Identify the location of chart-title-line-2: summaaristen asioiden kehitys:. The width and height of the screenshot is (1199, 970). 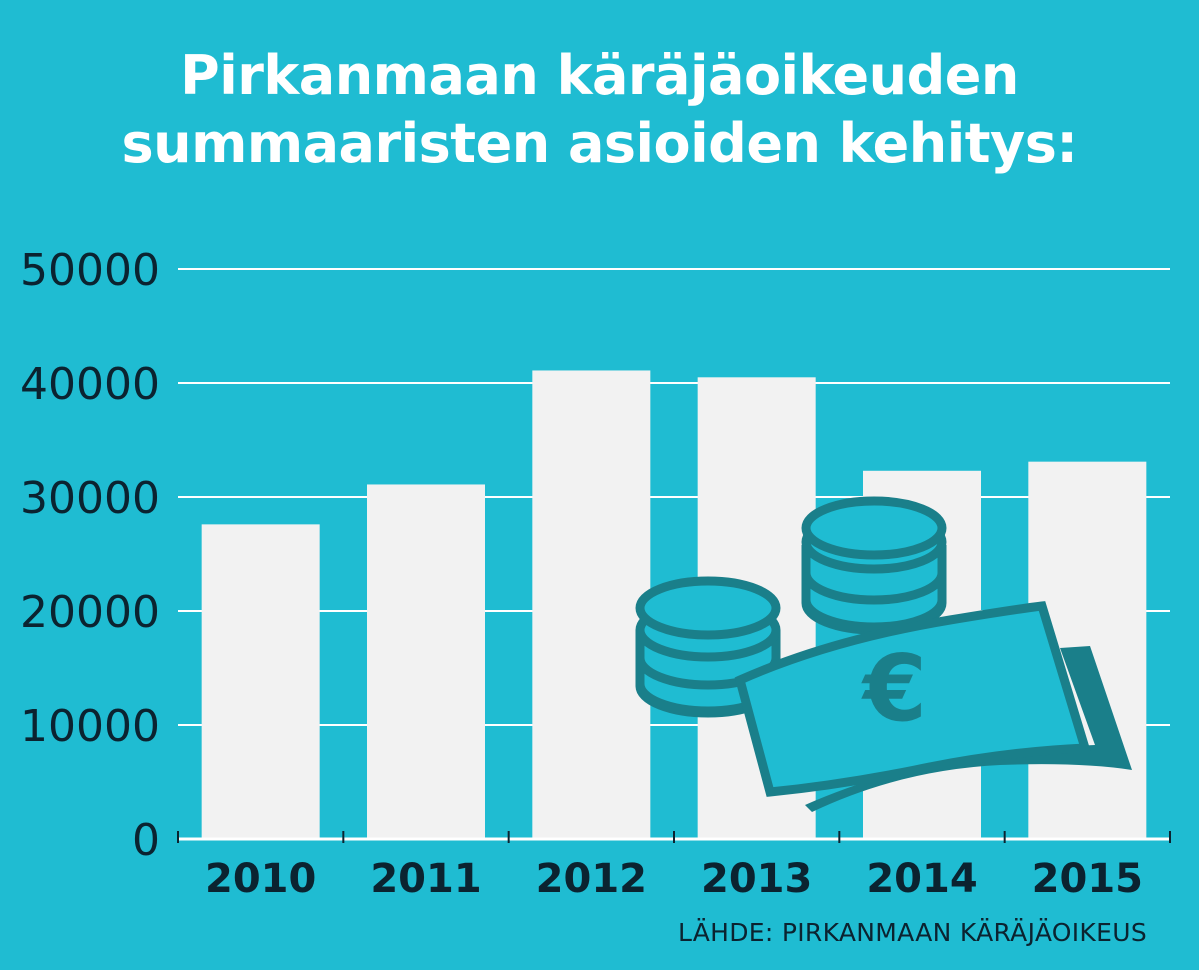
(599, 143).